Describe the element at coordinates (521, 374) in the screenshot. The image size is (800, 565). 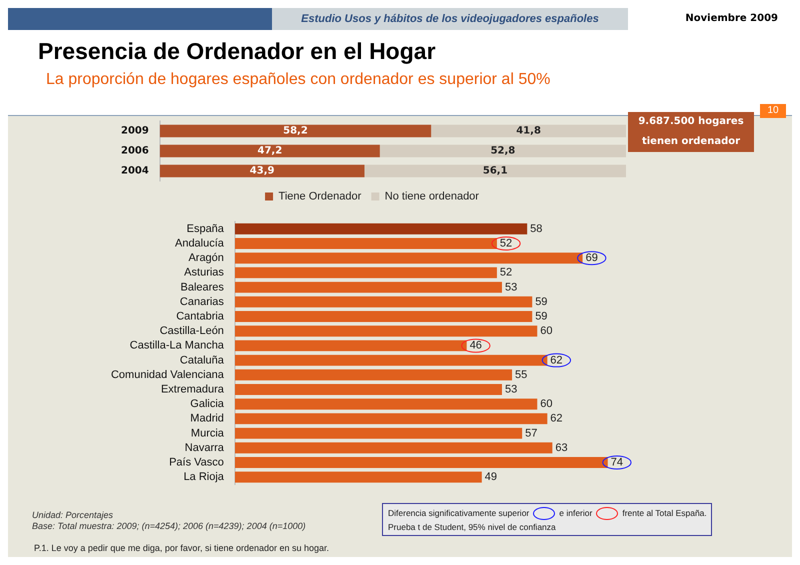
I see `data-label: 55` at that location.